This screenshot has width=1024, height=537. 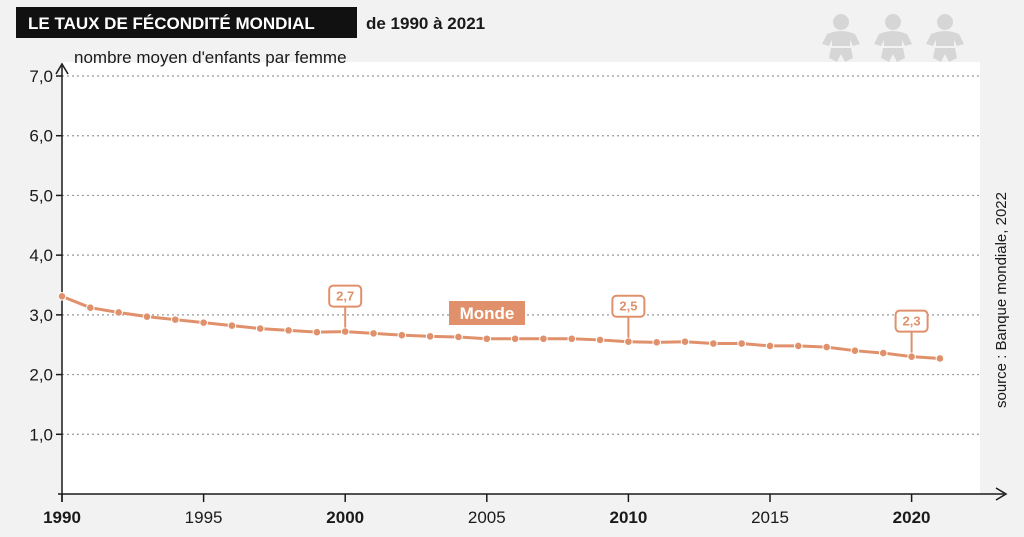 What do you see at coordinates (1001, 300) in the screenshot?
I see `source-note: source : Banque mondiale, 2022` at bounding box center [1001, 300].